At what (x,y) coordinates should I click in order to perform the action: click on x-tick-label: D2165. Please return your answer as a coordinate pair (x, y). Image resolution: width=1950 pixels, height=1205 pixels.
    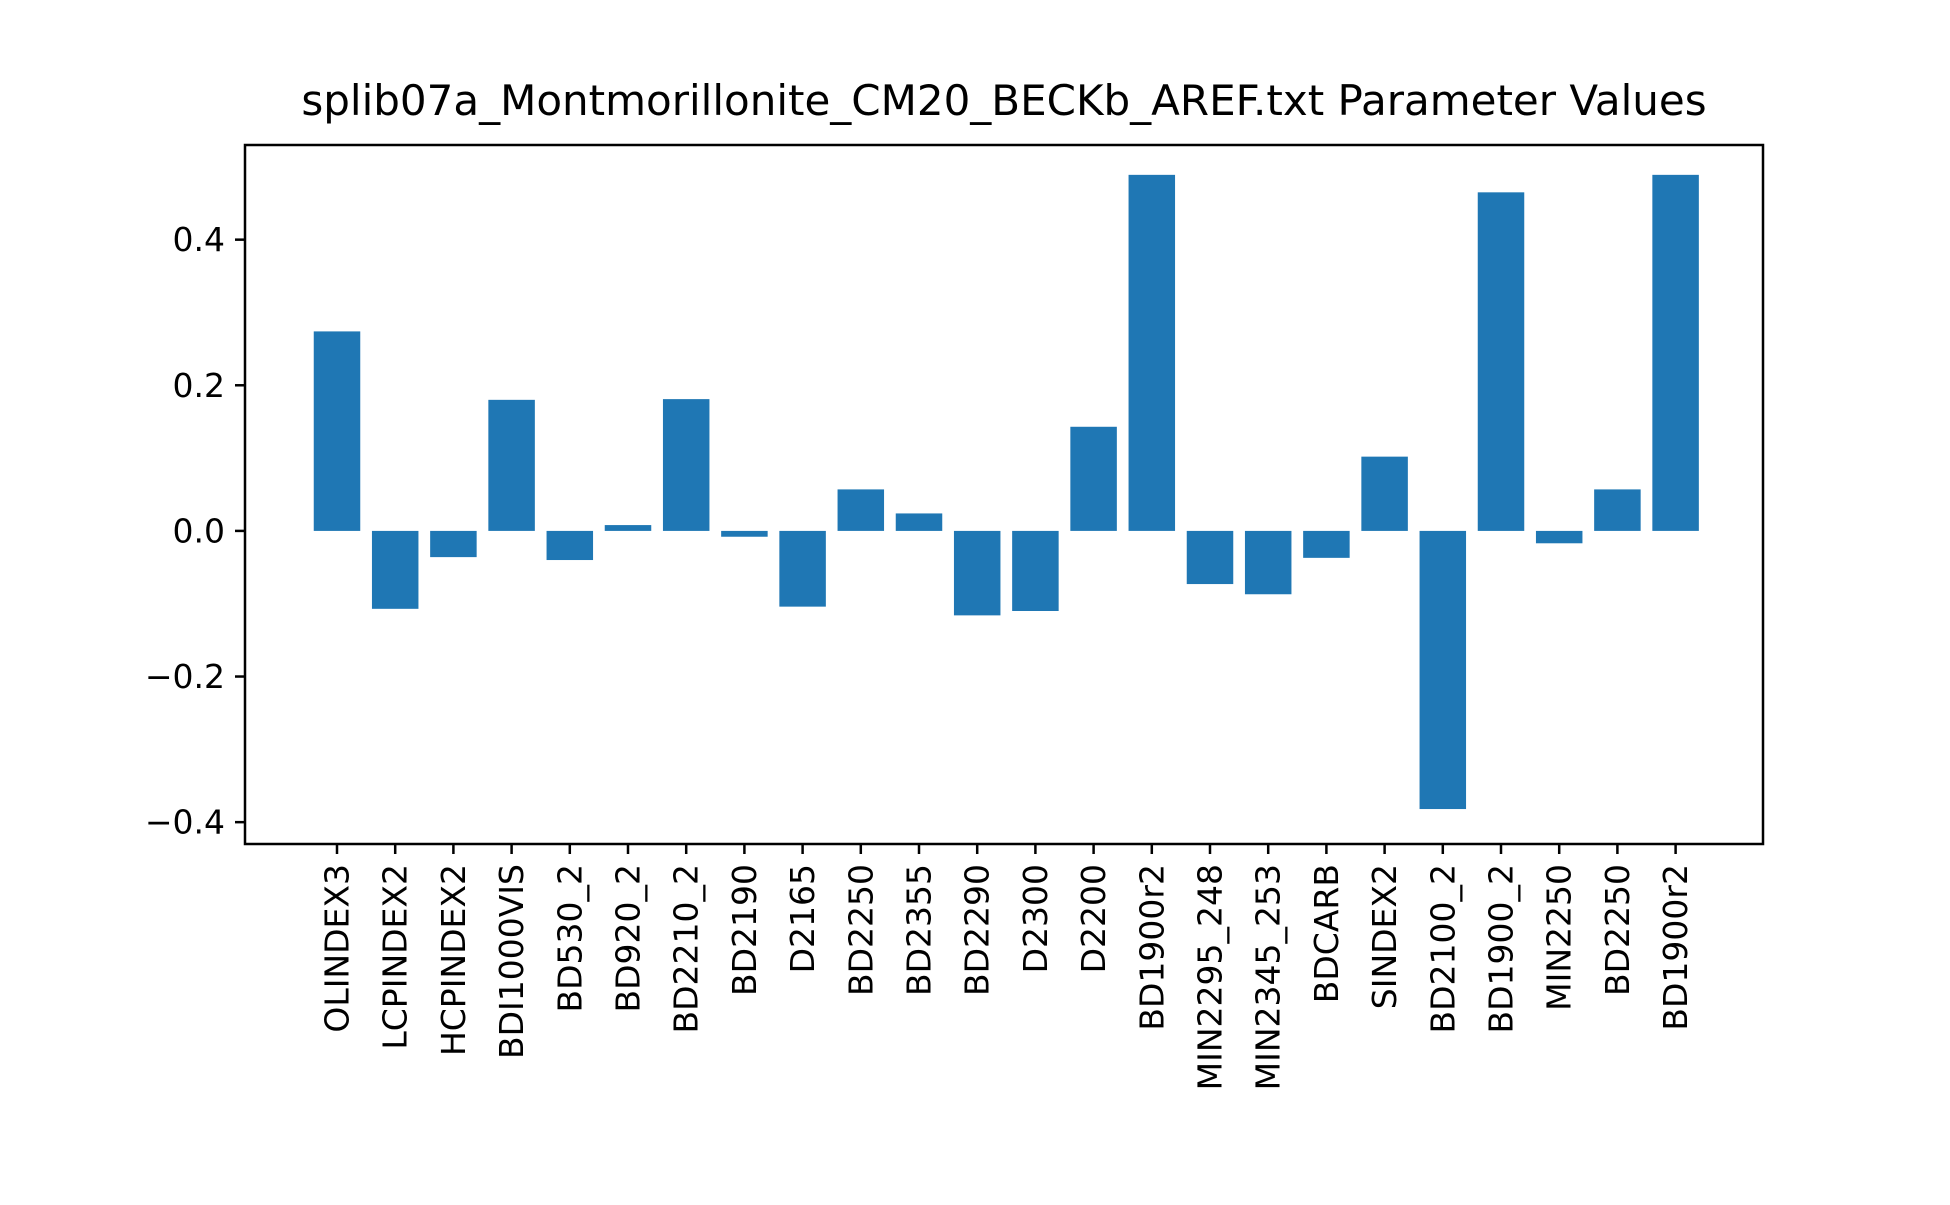
    Looking at the image, I should click on (802, 918).